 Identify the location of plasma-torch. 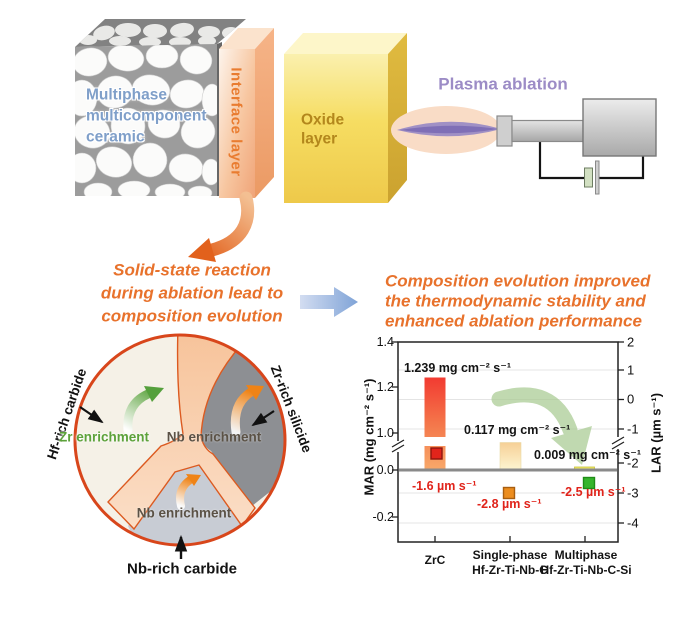
(576, 146).